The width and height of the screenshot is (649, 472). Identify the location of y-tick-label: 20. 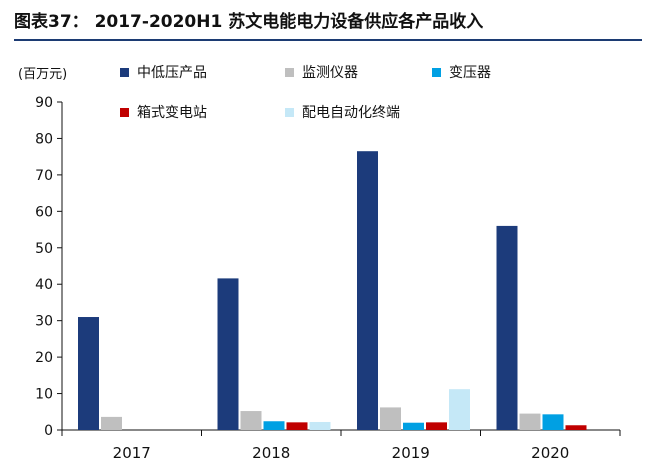
(44, 358).